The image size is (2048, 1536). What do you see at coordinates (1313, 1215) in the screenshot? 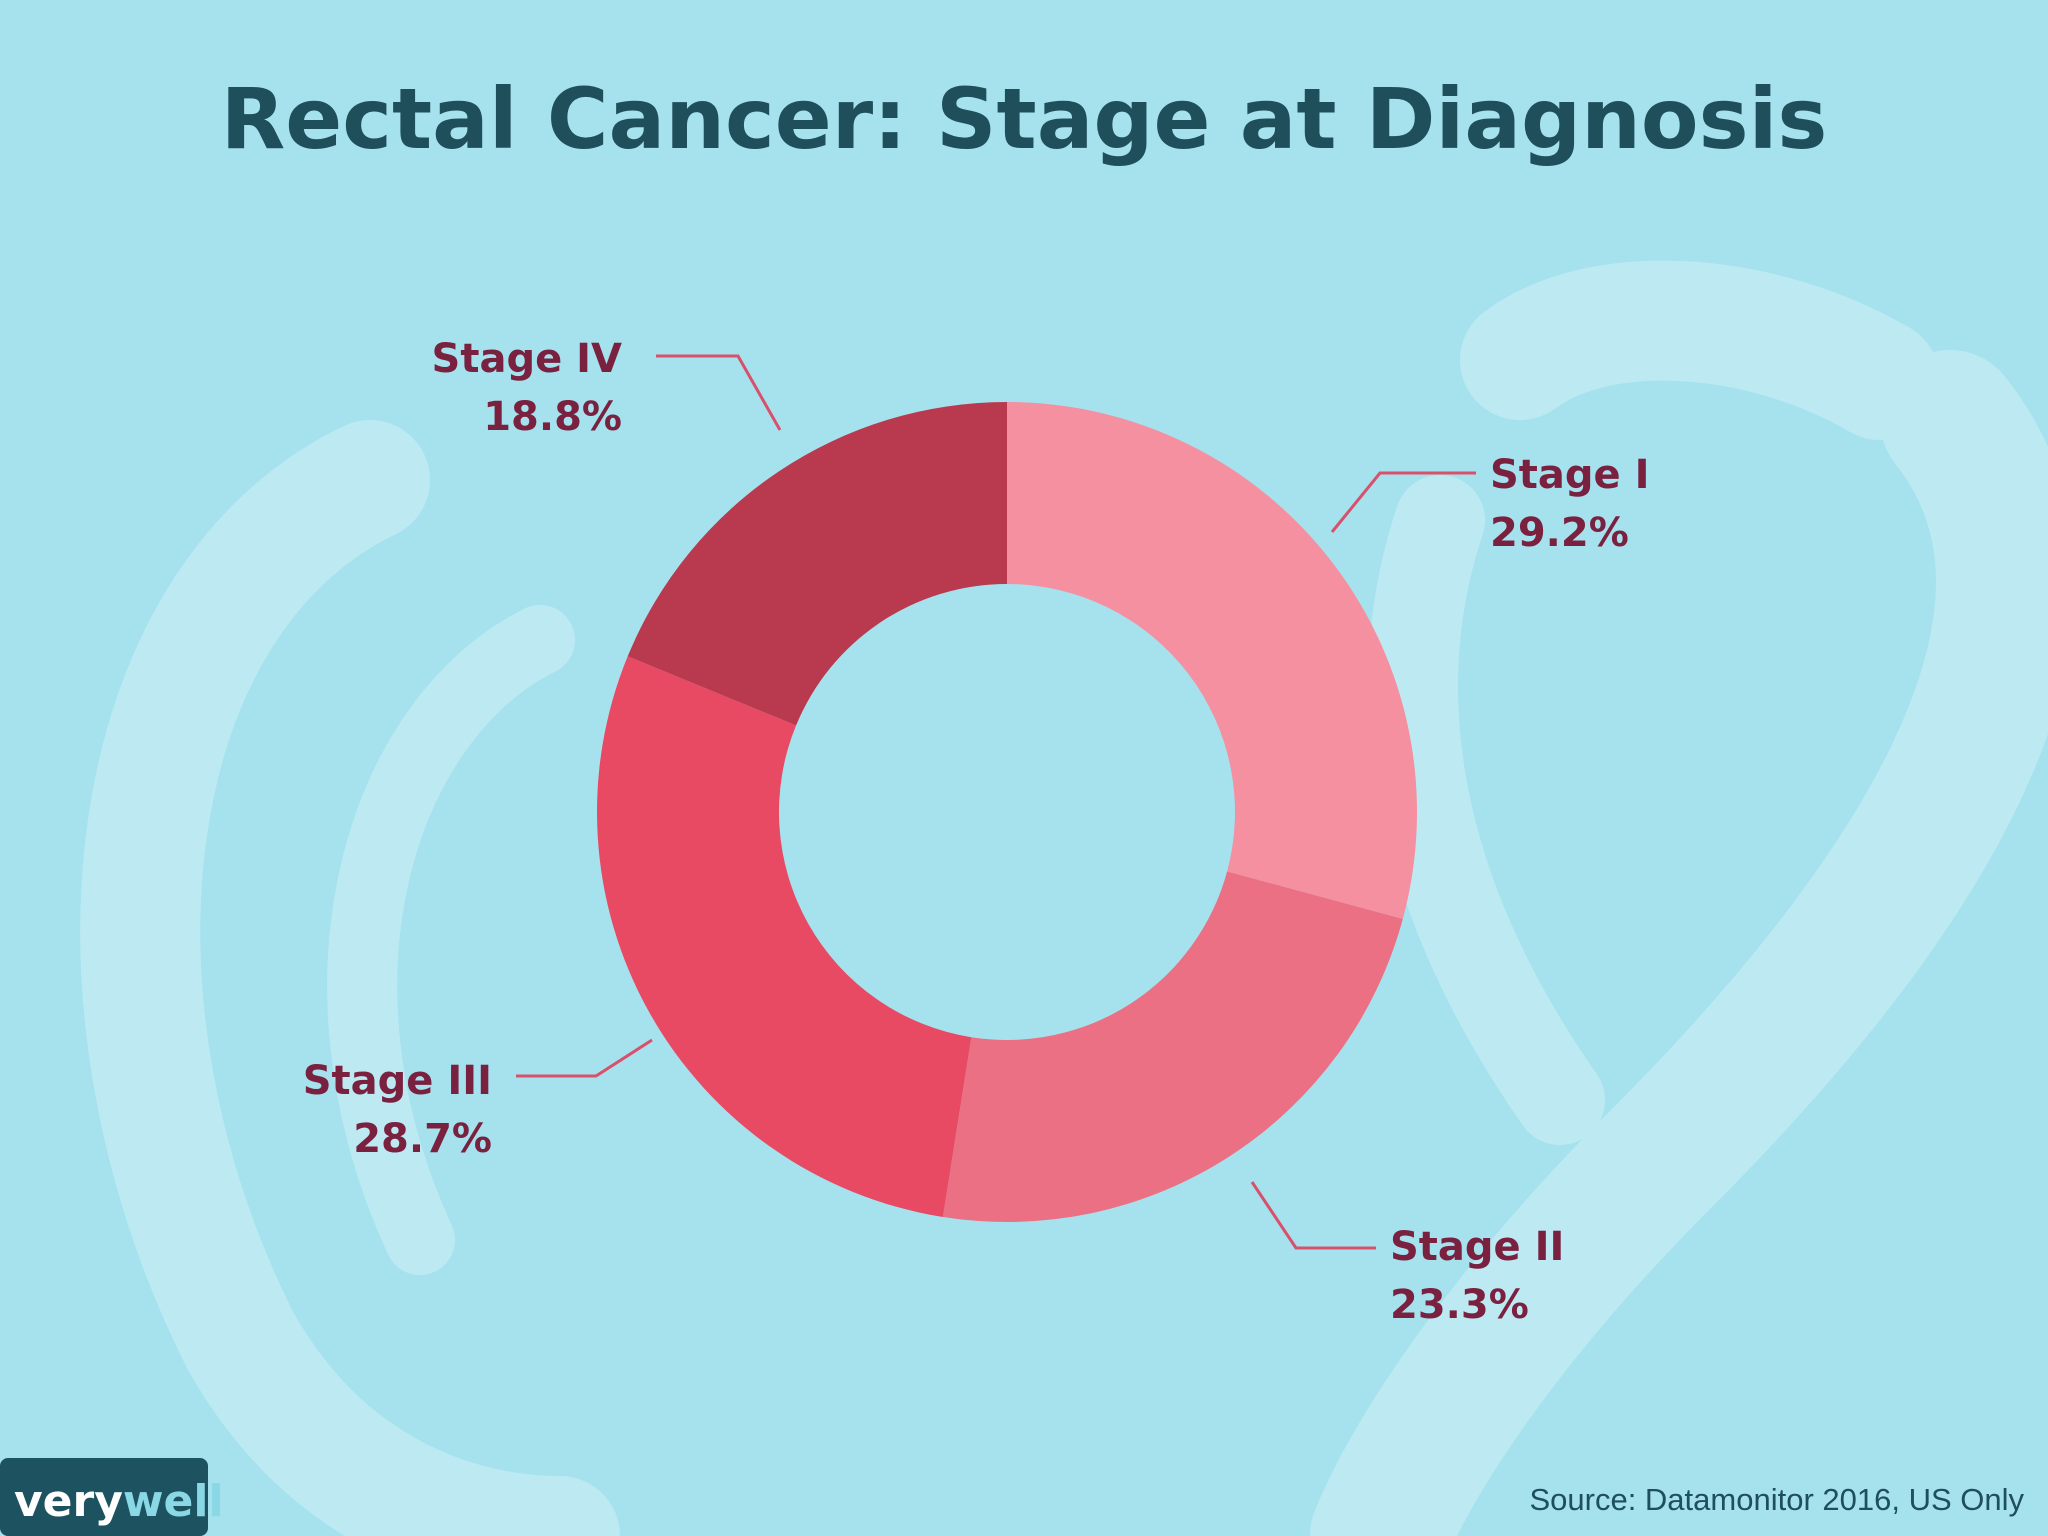
I see `leader-line-stage-ii` at bounding box center [1313, 1215].